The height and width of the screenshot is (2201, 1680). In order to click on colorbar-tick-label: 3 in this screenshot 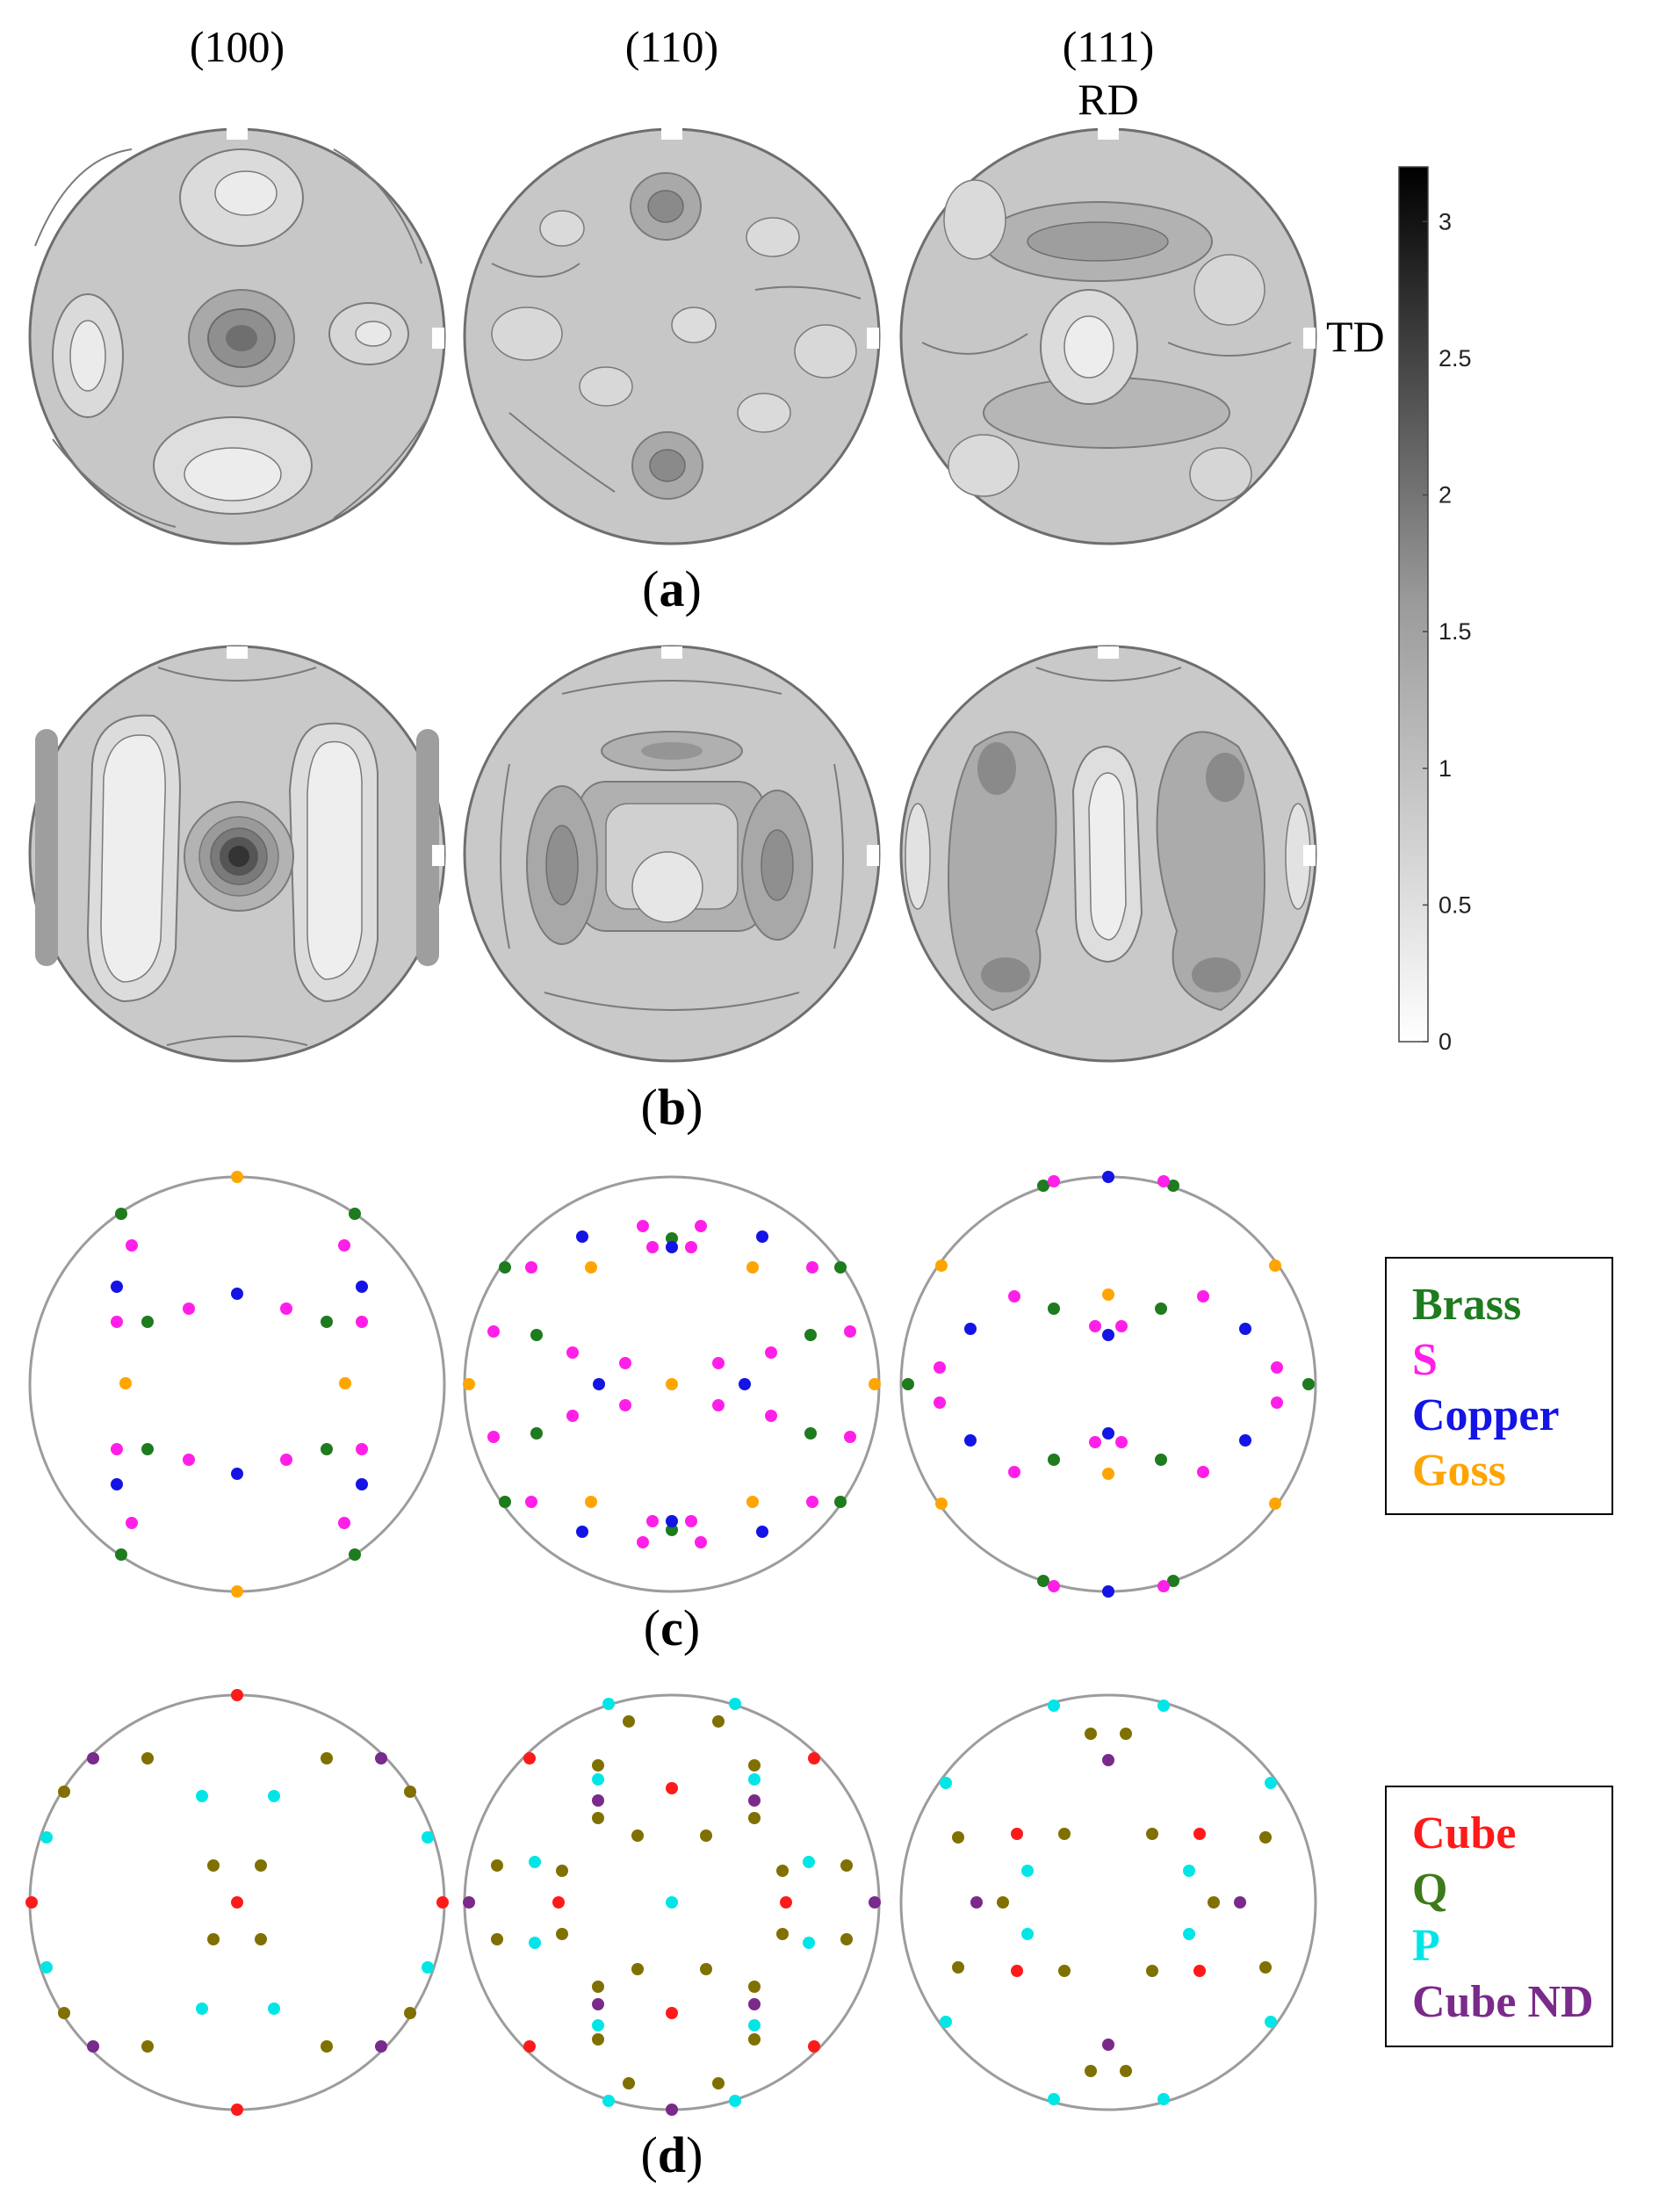, I will do `click(1445, 222)`.